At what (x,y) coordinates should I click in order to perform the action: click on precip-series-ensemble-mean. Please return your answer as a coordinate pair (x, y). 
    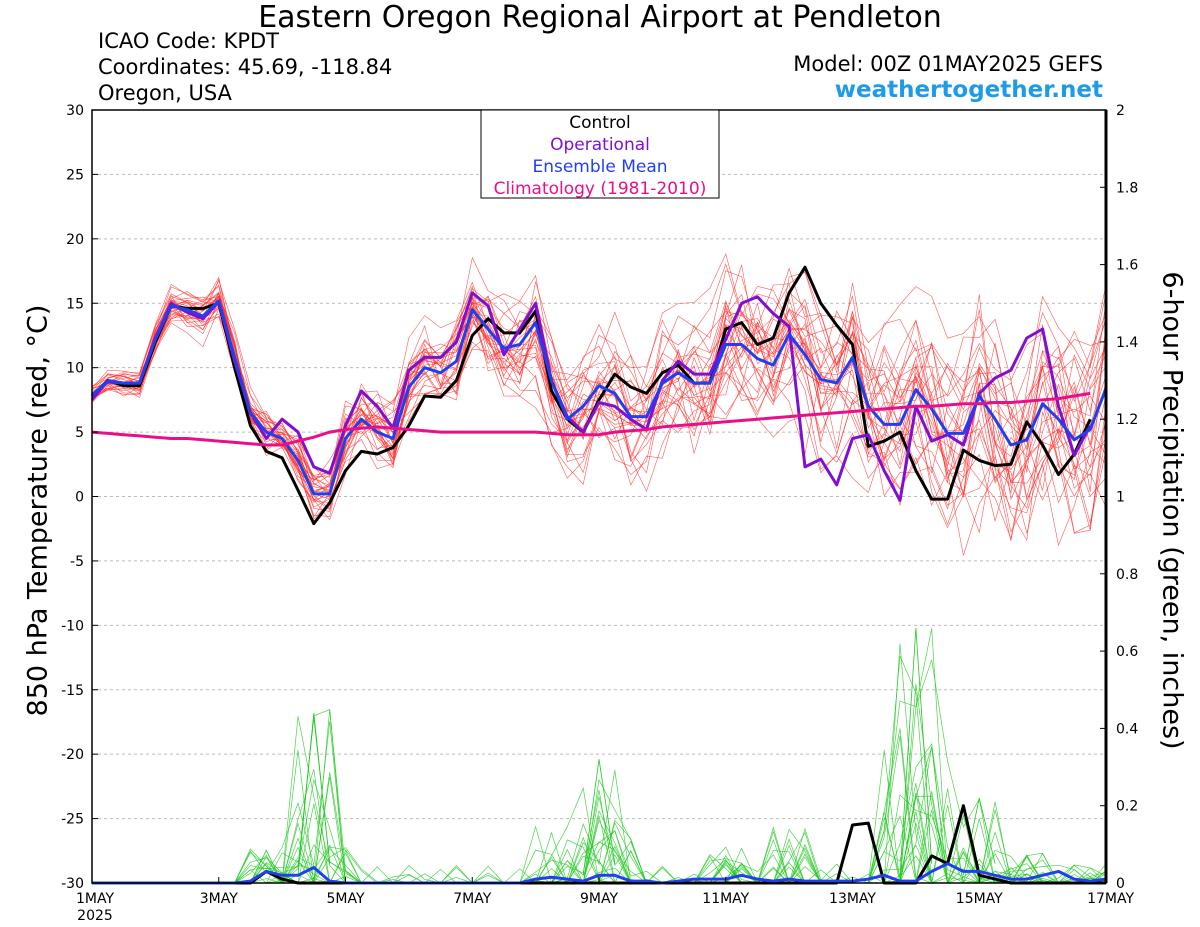
    Looking at the image, I should click on (599, 873).